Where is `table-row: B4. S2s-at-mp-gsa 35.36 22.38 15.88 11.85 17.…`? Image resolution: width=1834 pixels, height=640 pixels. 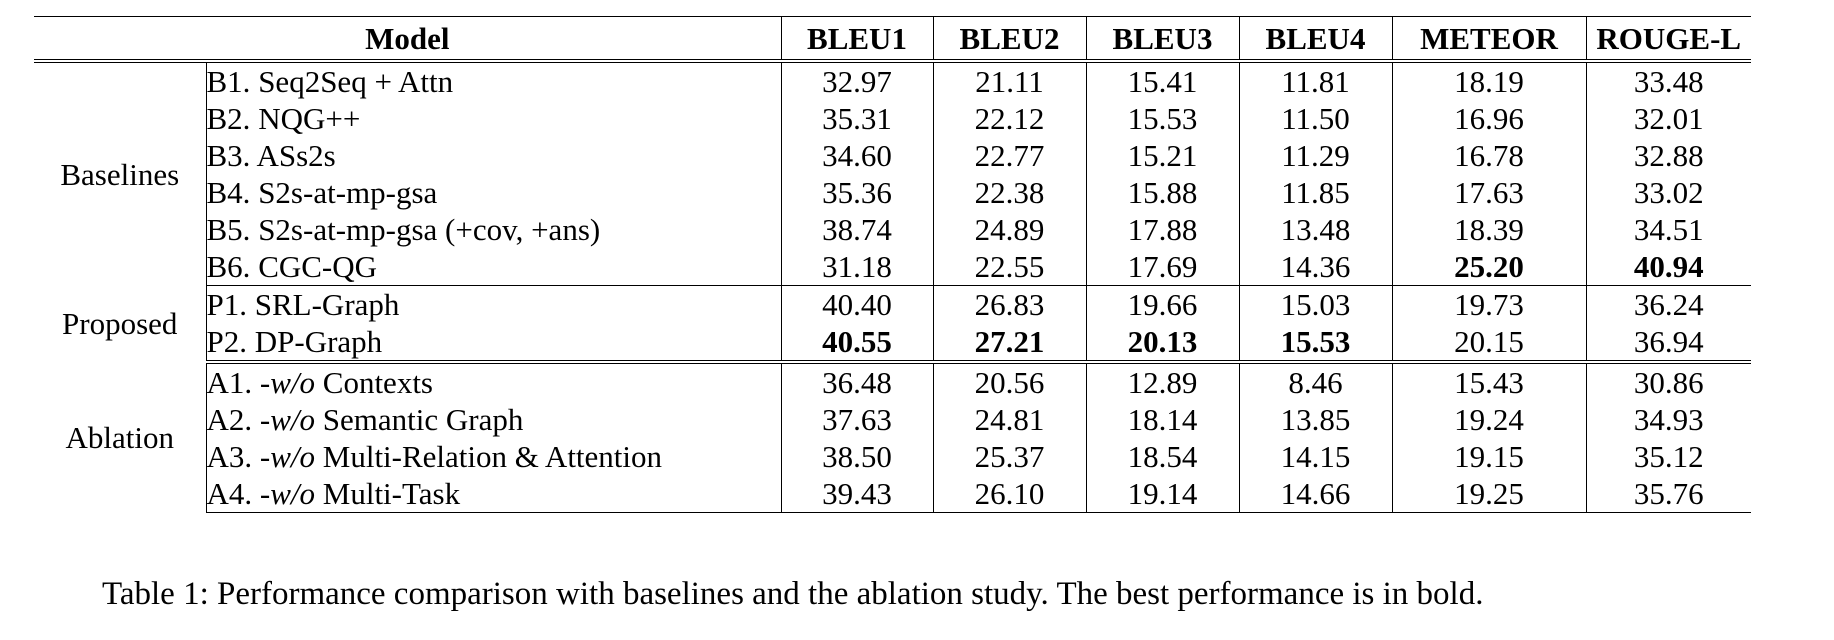 table-row: B4. S2s-at-mp-gsa 35.36 22.38 15.88 11.85 17.… is located at coordinates (892, 192).